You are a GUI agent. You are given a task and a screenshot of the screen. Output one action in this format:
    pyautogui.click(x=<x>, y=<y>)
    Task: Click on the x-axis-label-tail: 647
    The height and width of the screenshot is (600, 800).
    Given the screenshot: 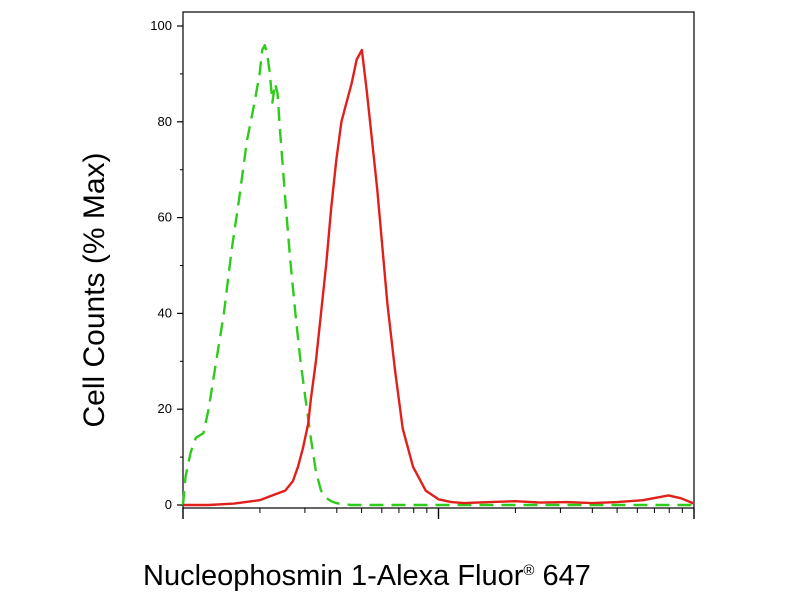 What is the action you would take?
    pyautogui.click(x=562, y=576)
    